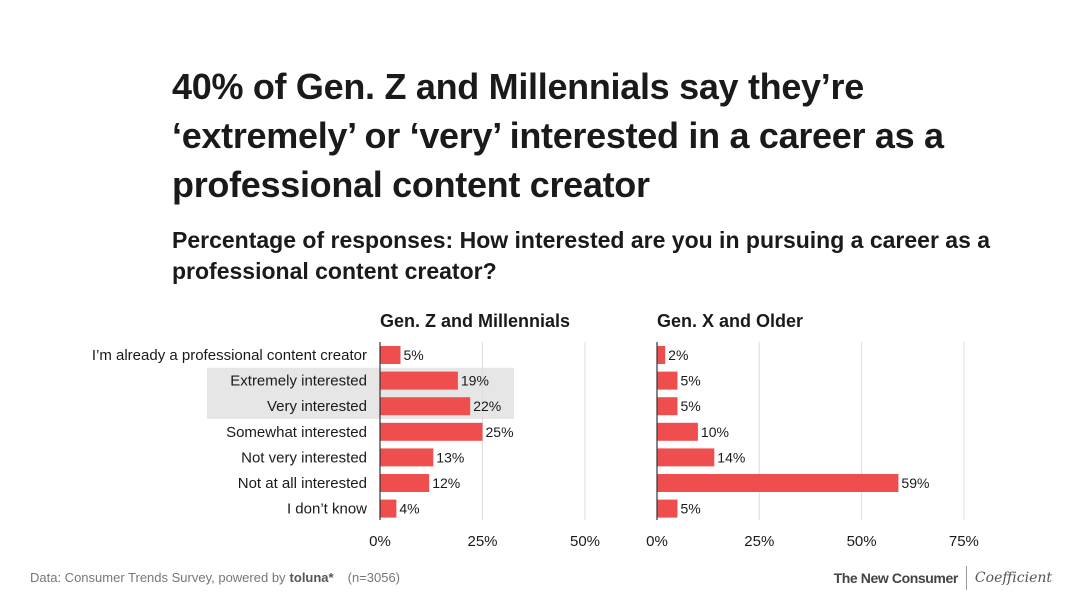  I want to click on source-text: Data: Consumer Trends Survey, powered by, so click(158, 577).